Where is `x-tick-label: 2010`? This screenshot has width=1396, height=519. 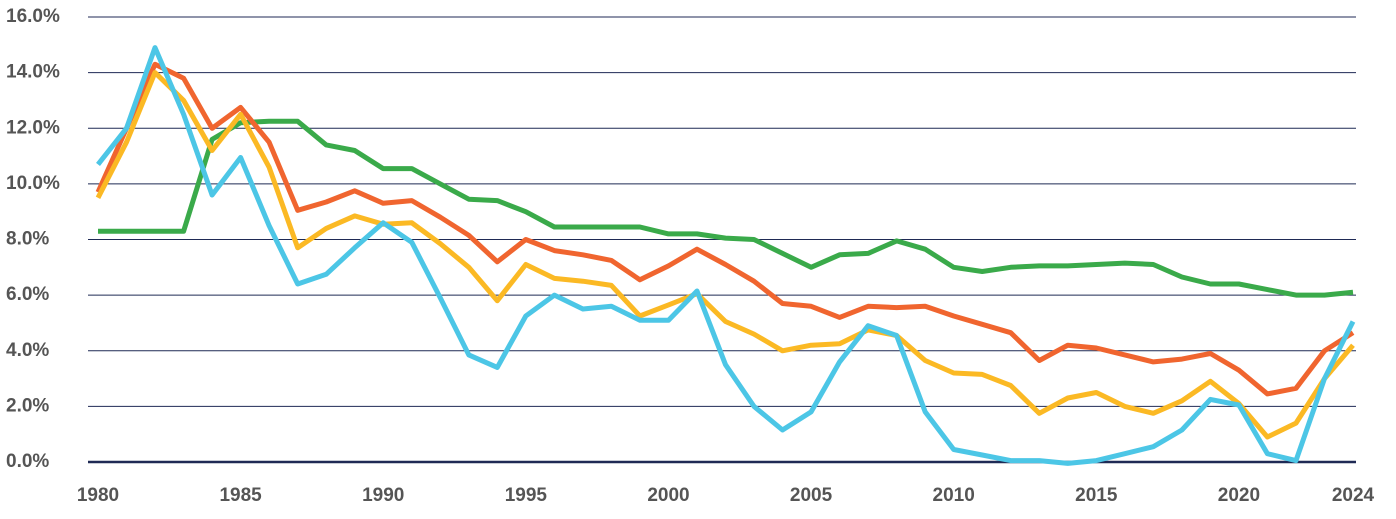 x-tick-label: 2010 is located at coordinates (954, 495).